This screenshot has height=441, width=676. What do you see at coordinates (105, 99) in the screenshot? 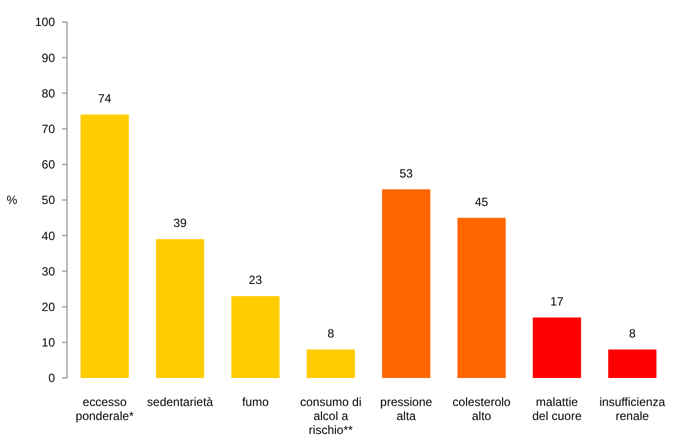
I see `data-label: 74` at bounding box center [105, 99].